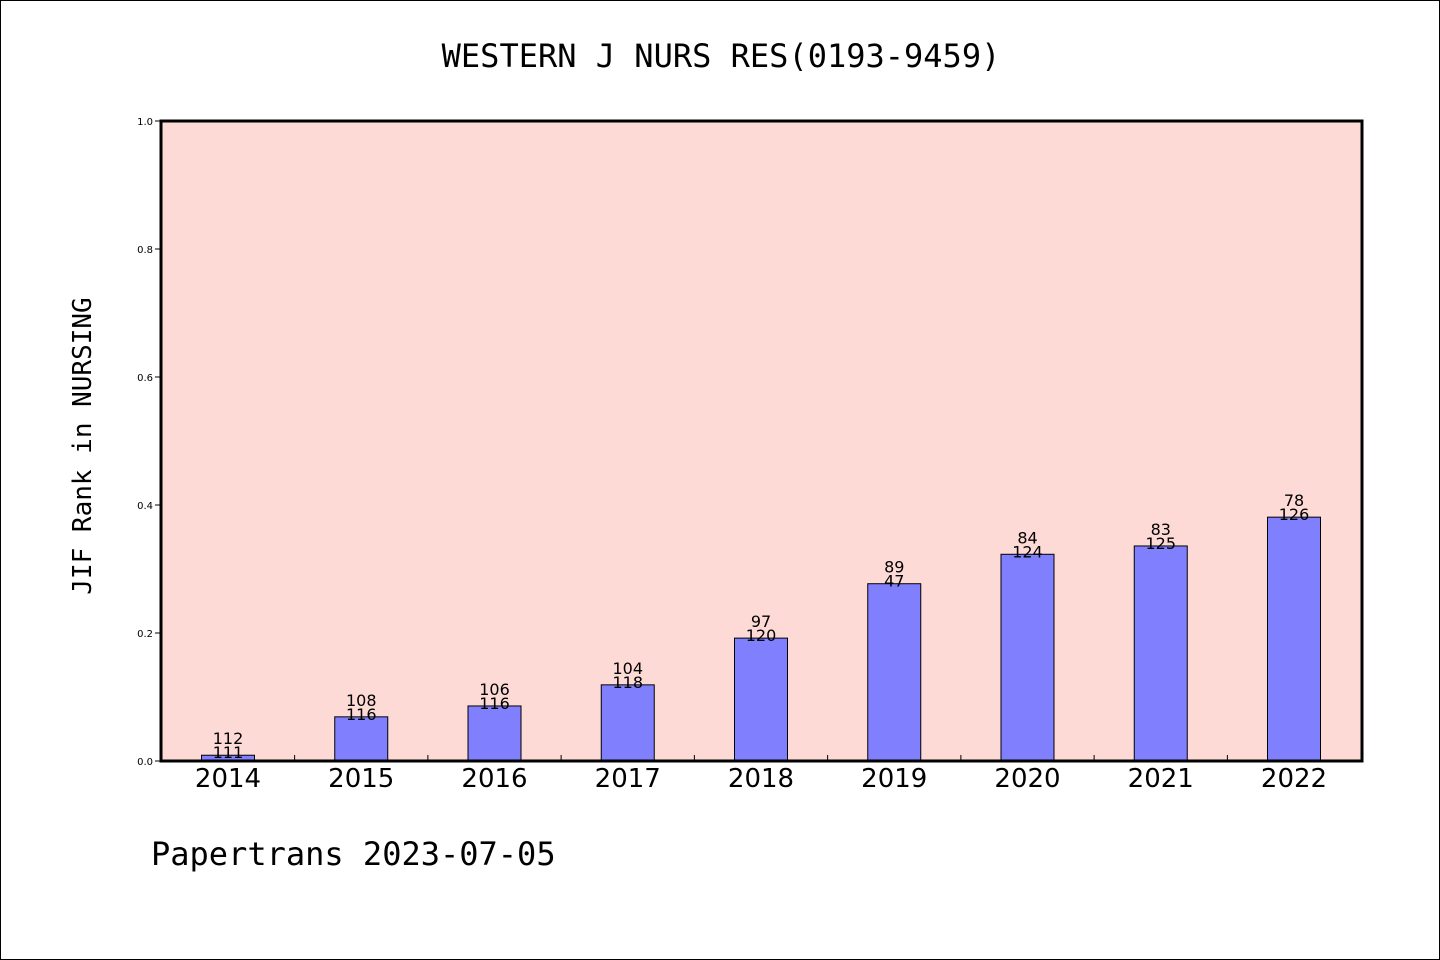 Image resolution: width=1440 pixels, height=960 pixels. Describe the element at coordinates (494, 689) in the screenshot. I see `data-label-top-2016: 106` at that location.